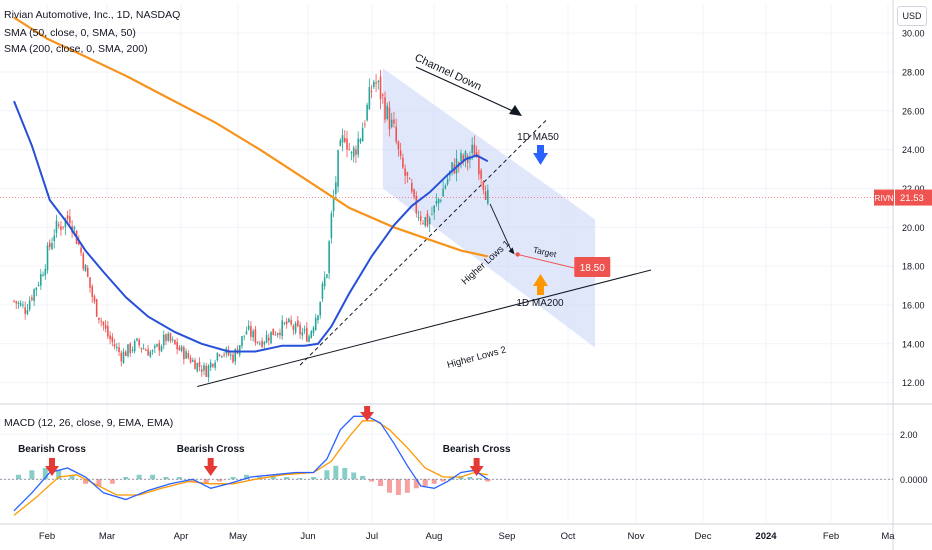 This screenshot has width=932, height=550. What do you see at coordinates (913, 72) in the screenshot?
I see `price-tick-label: 28.00` at bounding box center [913, 72].